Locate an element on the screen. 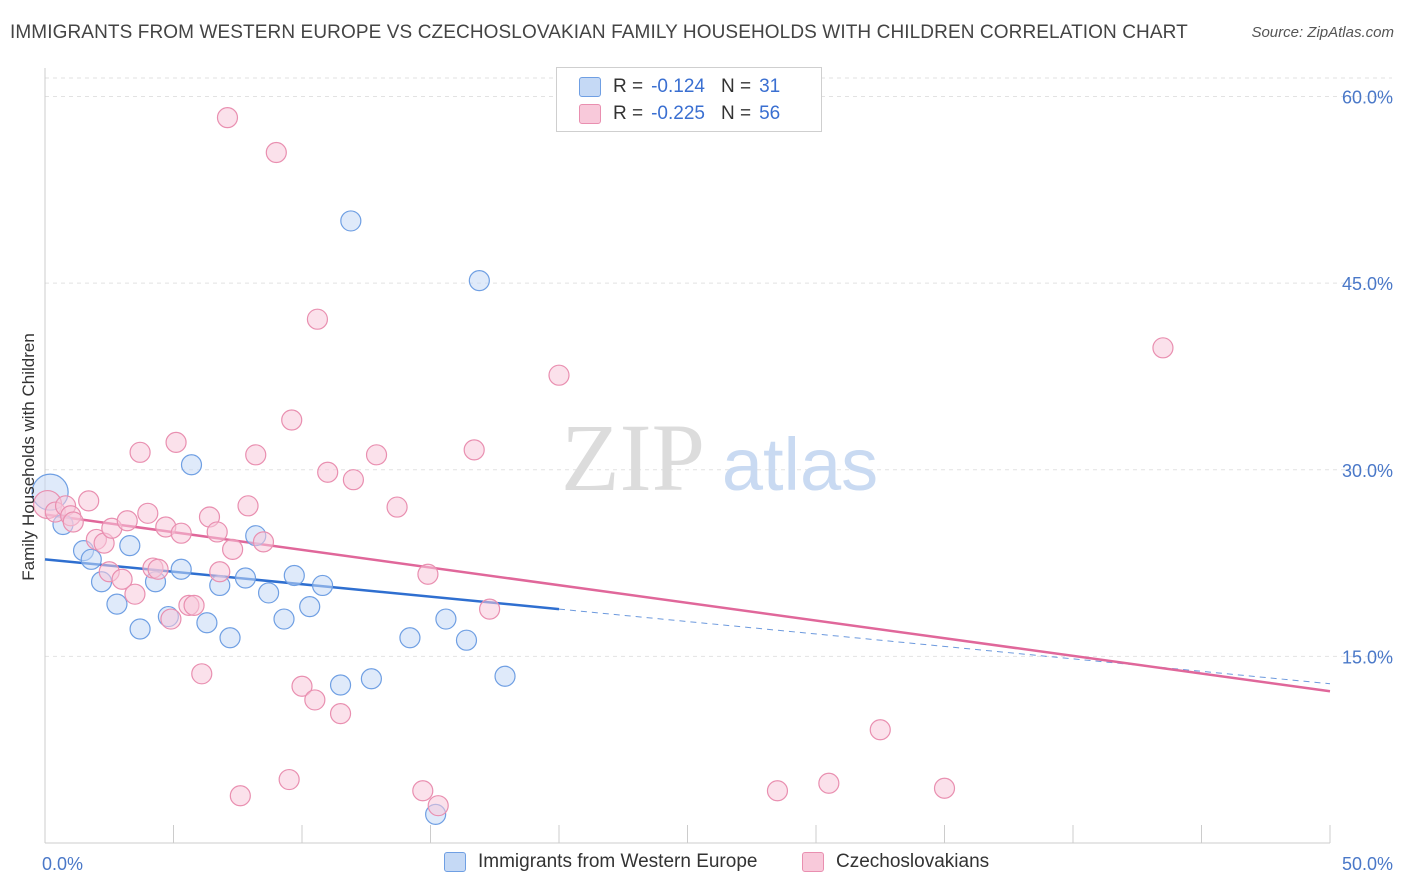 This screenshot has height=892, width=1406. watermark-zip: ZIP is located at coordinates (633, 457).